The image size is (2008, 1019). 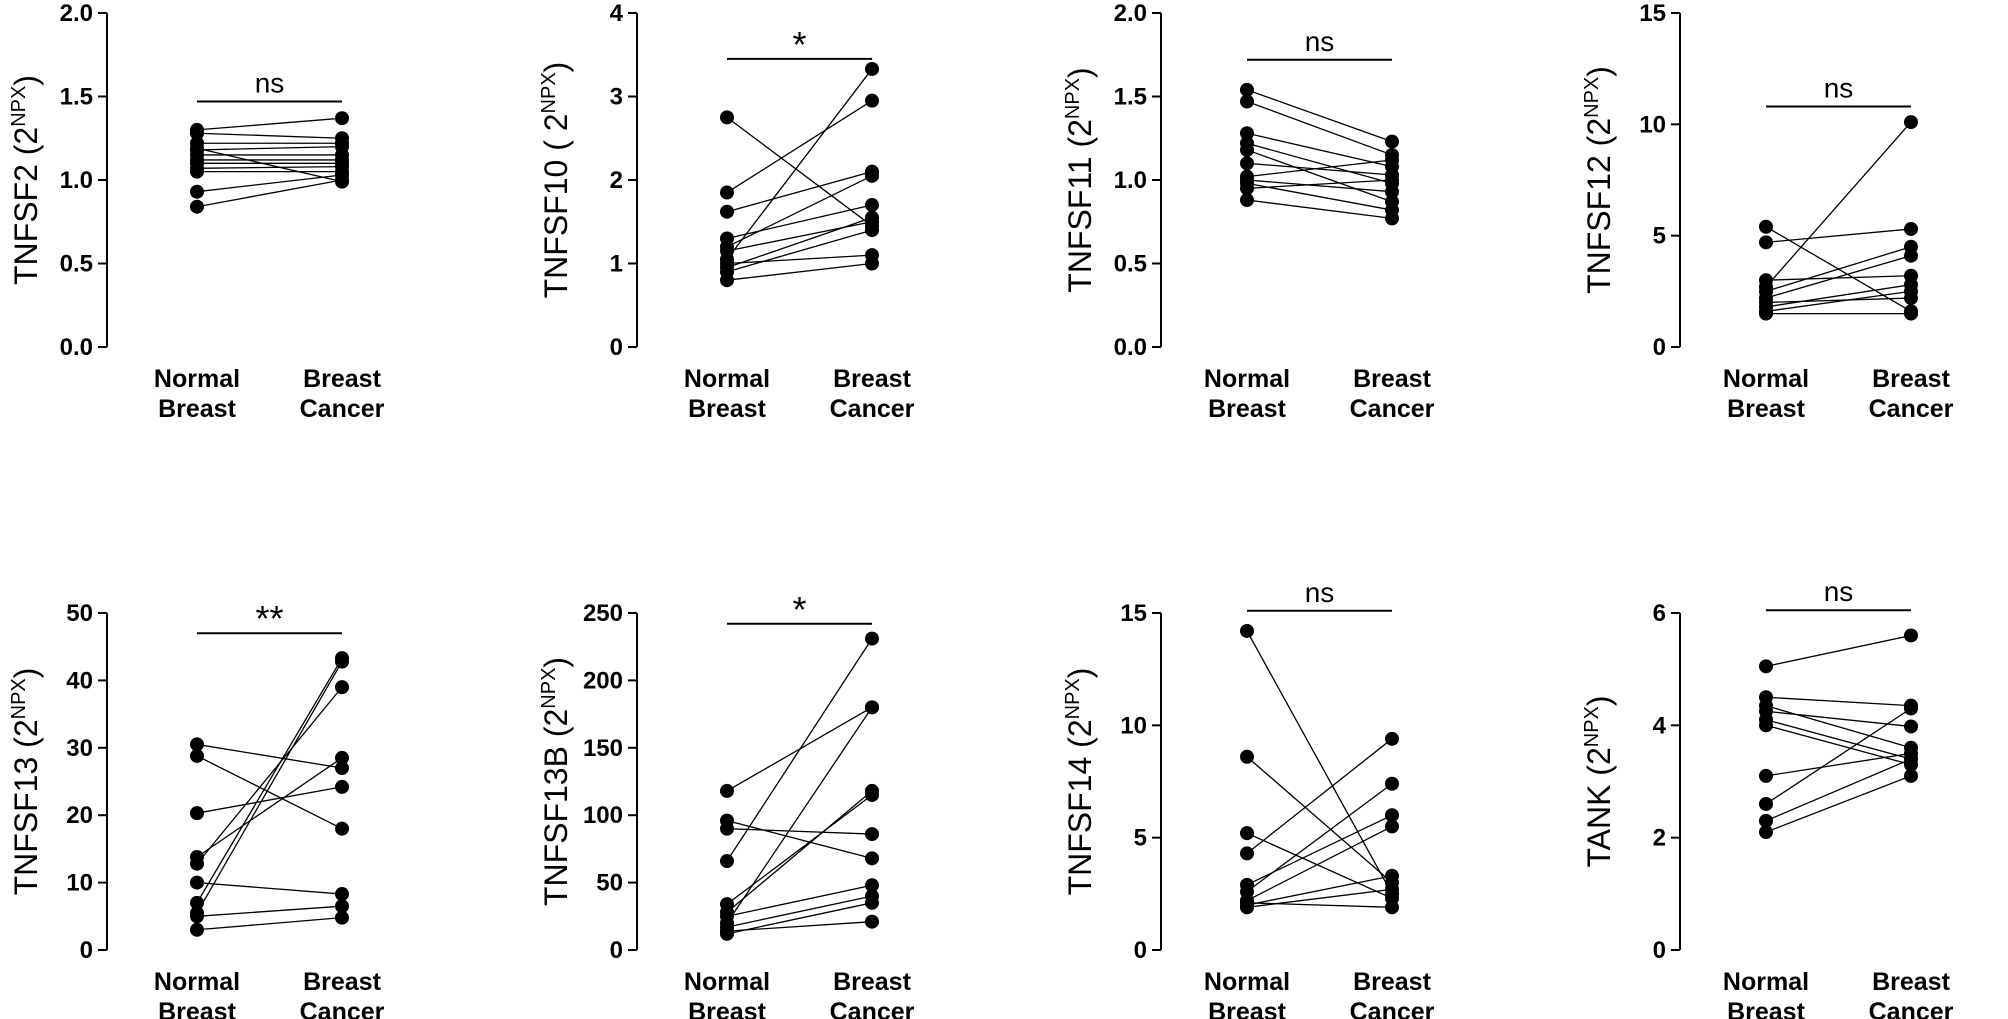 I want to click on tnfsf2-y-tick-label: 0.5, so click(x=76, y=264).